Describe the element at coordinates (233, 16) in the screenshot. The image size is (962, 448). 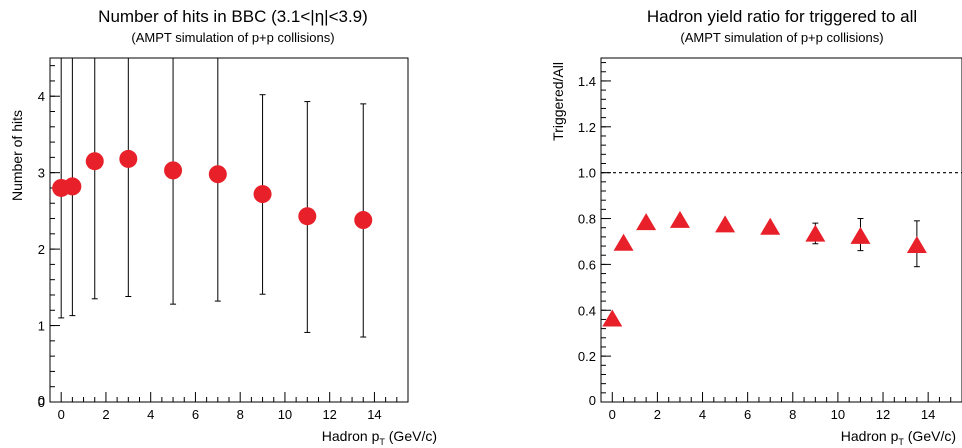
I see `chart-title: Number of hits in BBC (3.1<|η|<3.9)` at that location.